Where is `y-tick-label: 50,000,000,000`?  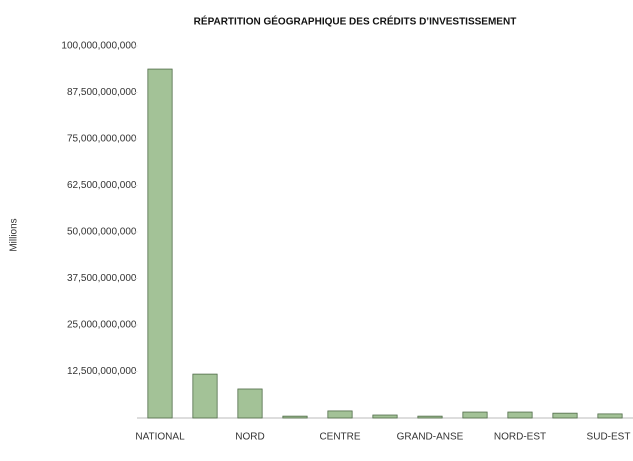
y-tick-label: 50,000,000,000 is located at coordinates (102, 232).